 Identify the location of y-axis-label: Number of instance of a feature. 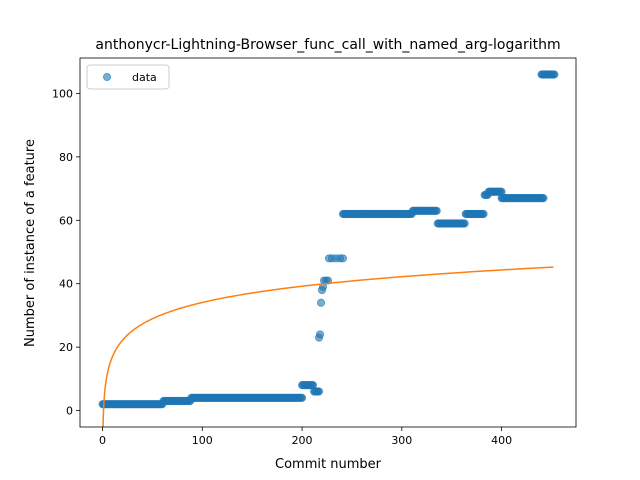
(30, 243).